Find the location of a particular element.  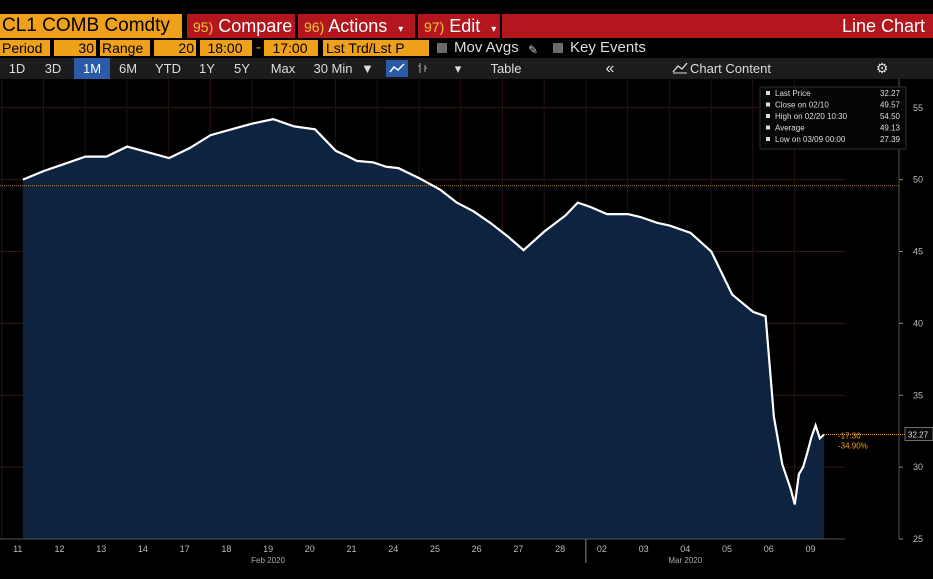

table-button: Table is located at coordinates (506, 68).